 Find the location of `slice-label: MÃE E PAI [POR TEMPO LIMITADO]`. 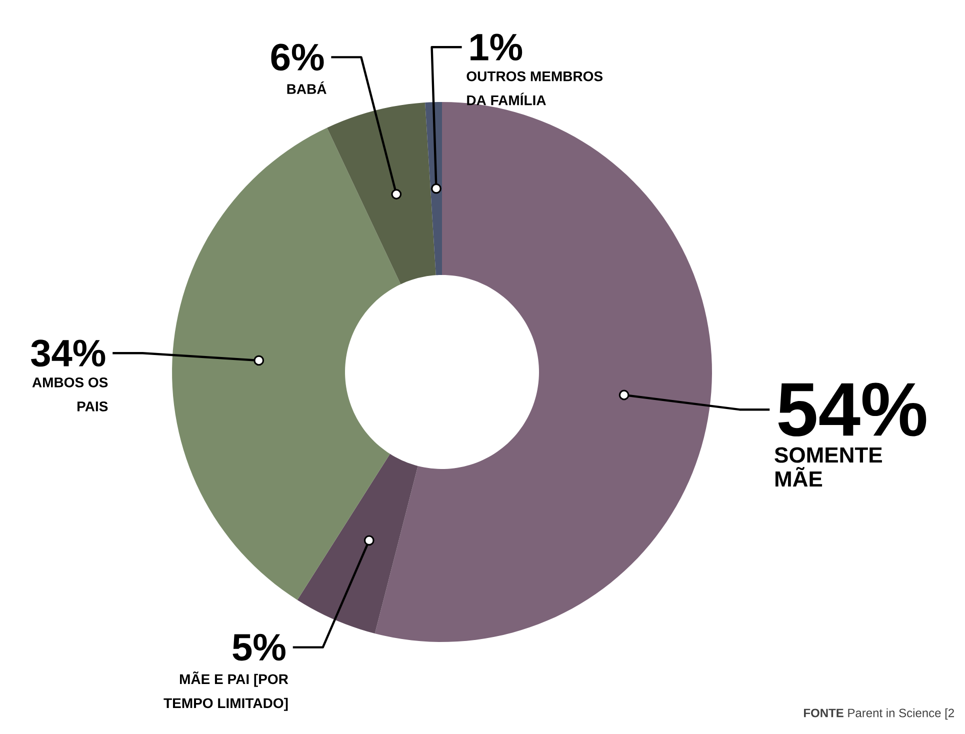

slice-label: MÃE E PAI [POR TEMPO LIMITADO] is located at coordinates (226, 691).